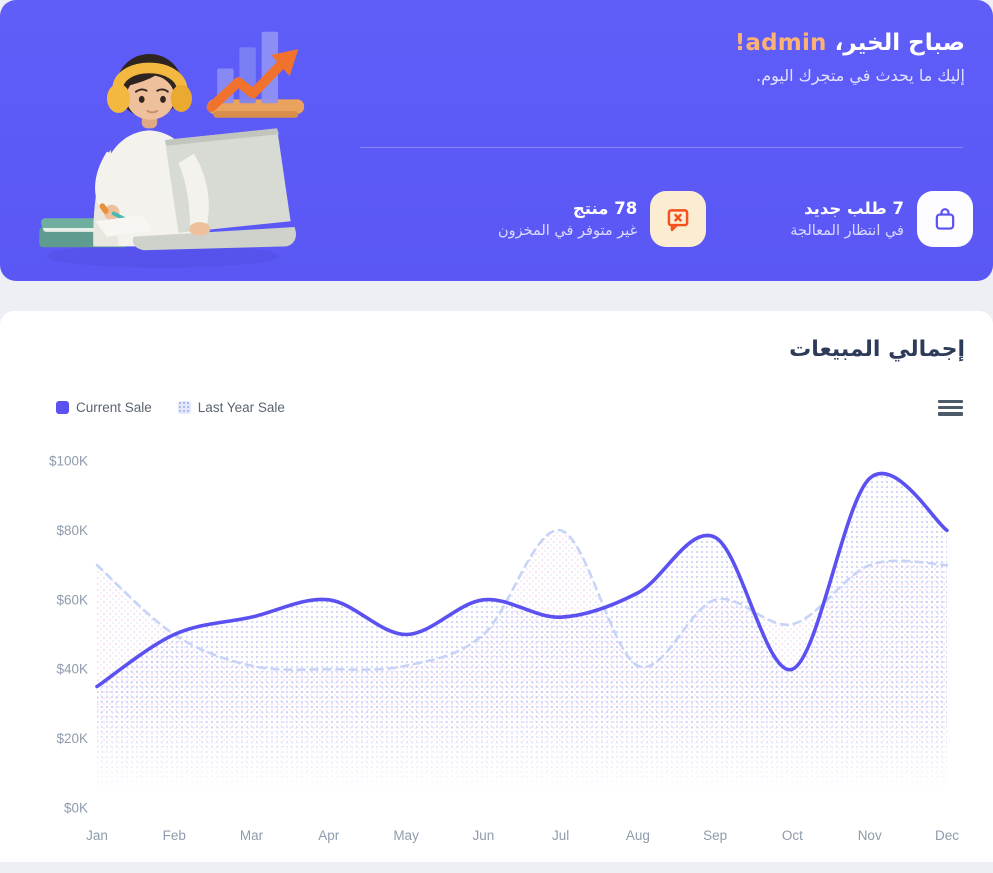 This screenshot has width=993, height=873. What do you see at coordinates (560, 835) in the screenshot?
I see `svg-text: Jul` at bounding box center [560, 835].